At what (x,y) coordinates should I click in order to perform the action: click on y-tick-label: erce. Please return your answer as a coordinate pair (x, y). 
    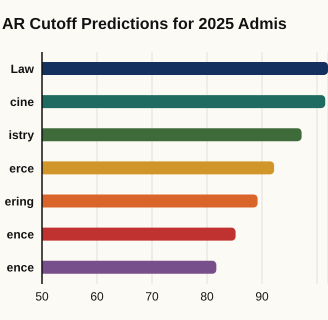
    Looking at the image, I should click on (21, 168).